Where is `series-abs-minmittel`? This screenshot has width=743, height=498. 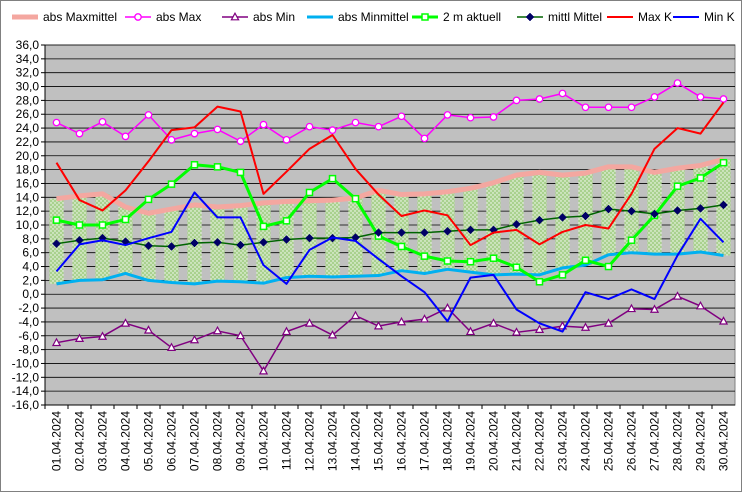
series-abs-minmittel is located at coordinates (390, 268).